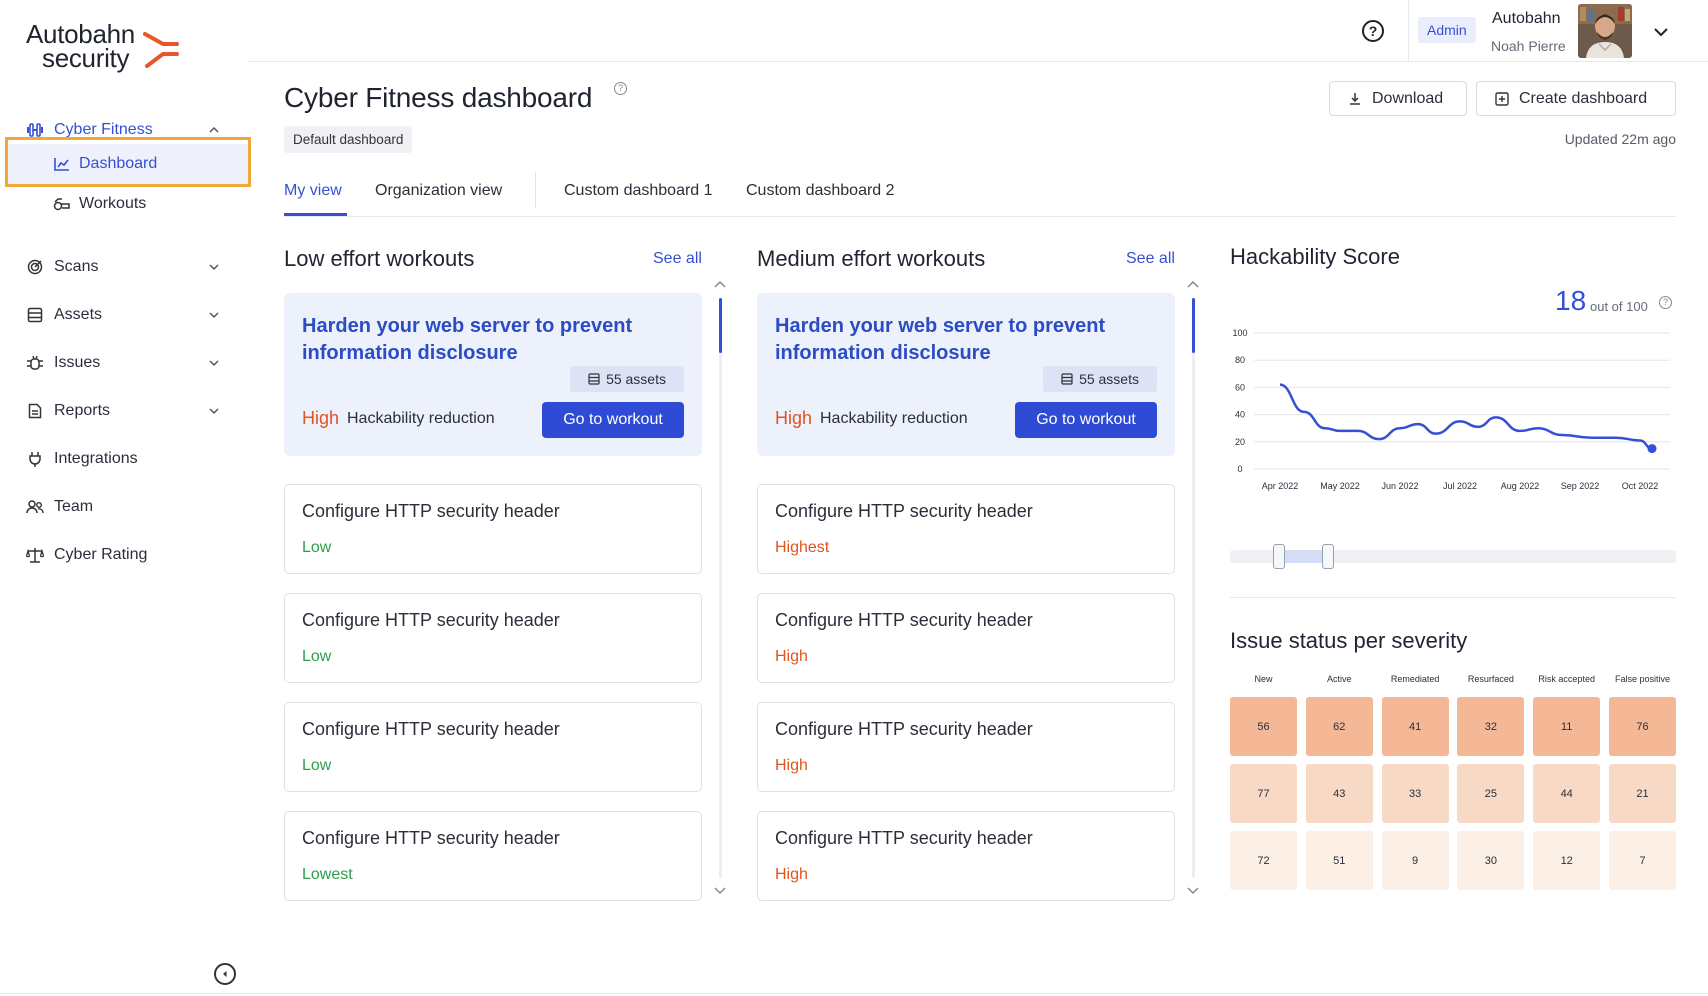 This screenshot has height=996, width=1708. I want to click on heatmap-cell: 32, so click(1491, 726).